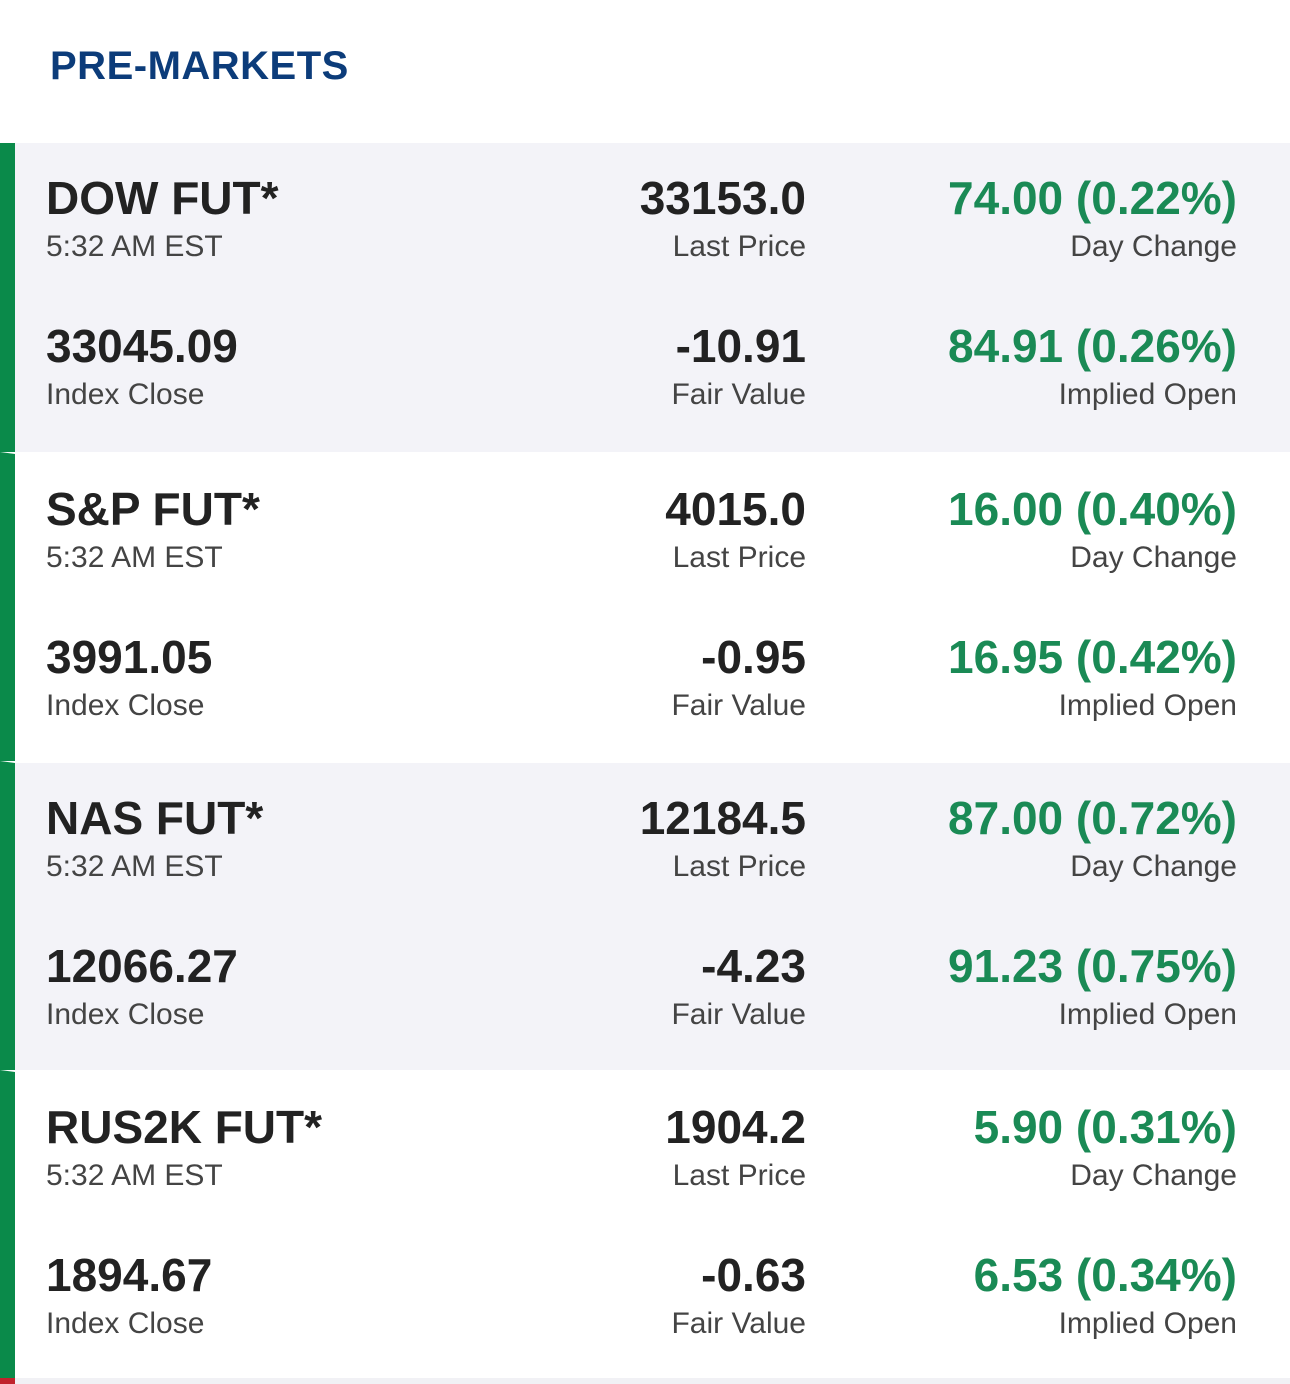 The width and height of the screenshot is (1290, 1384). I want to click on fair-value-value: -0.95, so click(753, 657).